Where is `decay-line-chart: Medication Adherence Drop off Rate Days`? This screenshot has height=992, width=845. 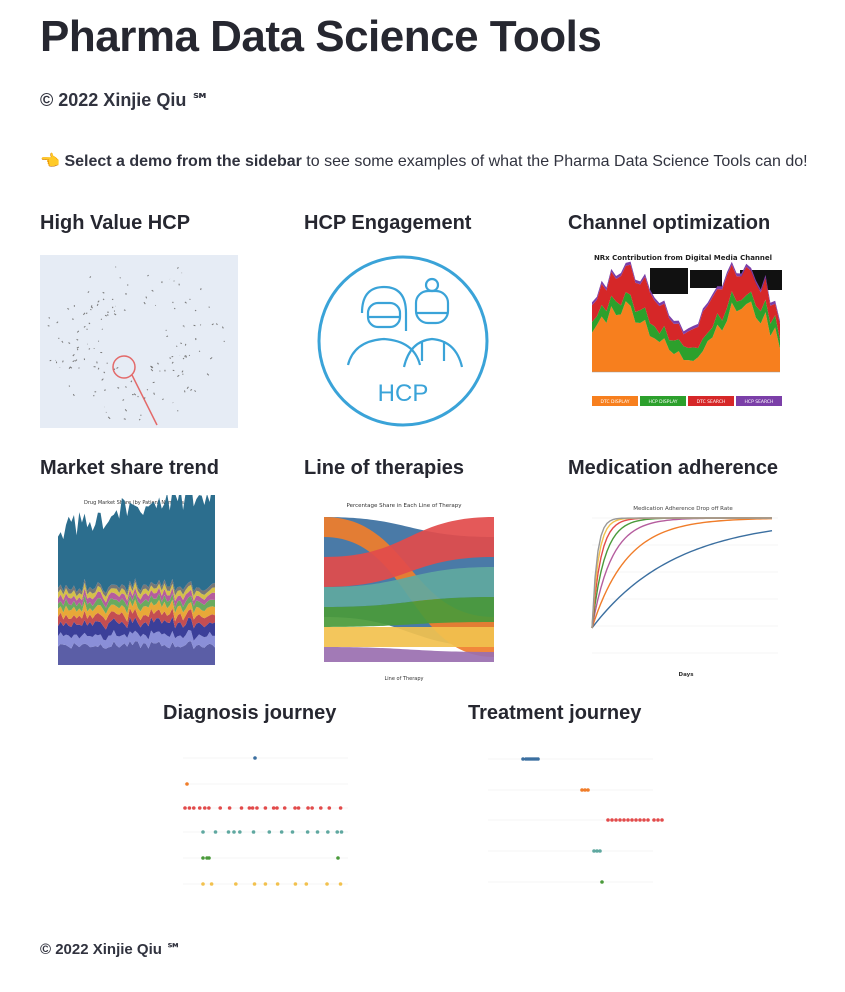
decay-line-chart: Medication Adherence Drop off Rate Days is located at coordinates (684, 592).